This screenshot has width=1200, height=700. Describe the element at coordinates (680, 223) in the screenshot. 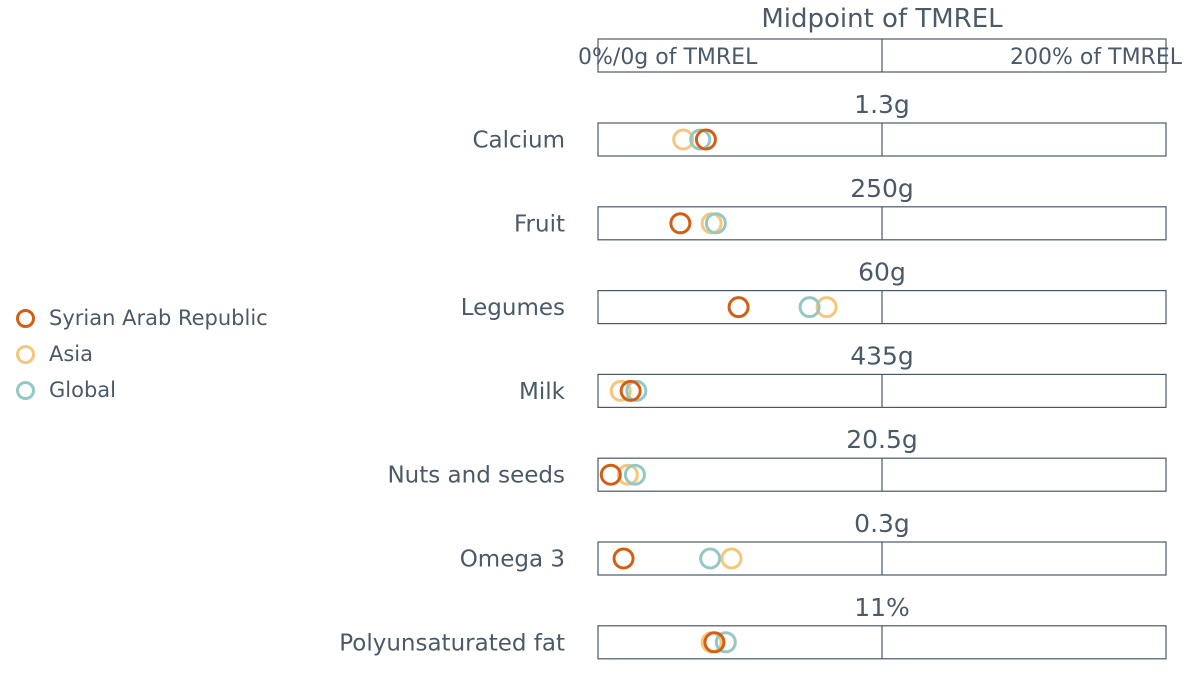

I see `point-syrian-arab-republic-fruit` at that location.